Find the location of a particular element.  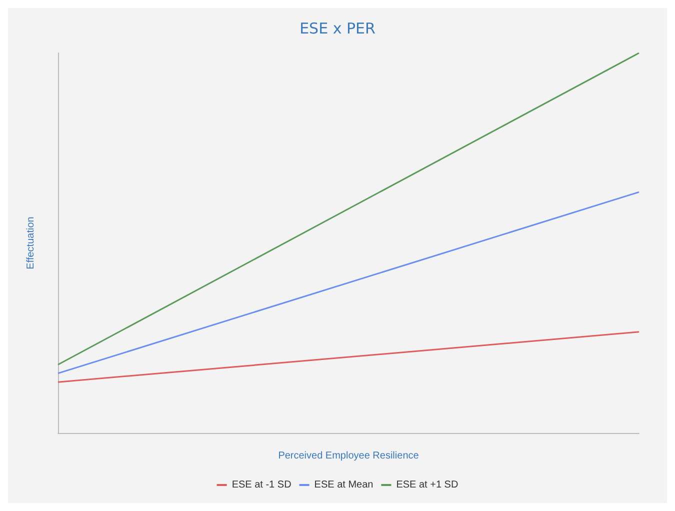

legend-label: ESE at Mean is located at coordinates (344, 485).